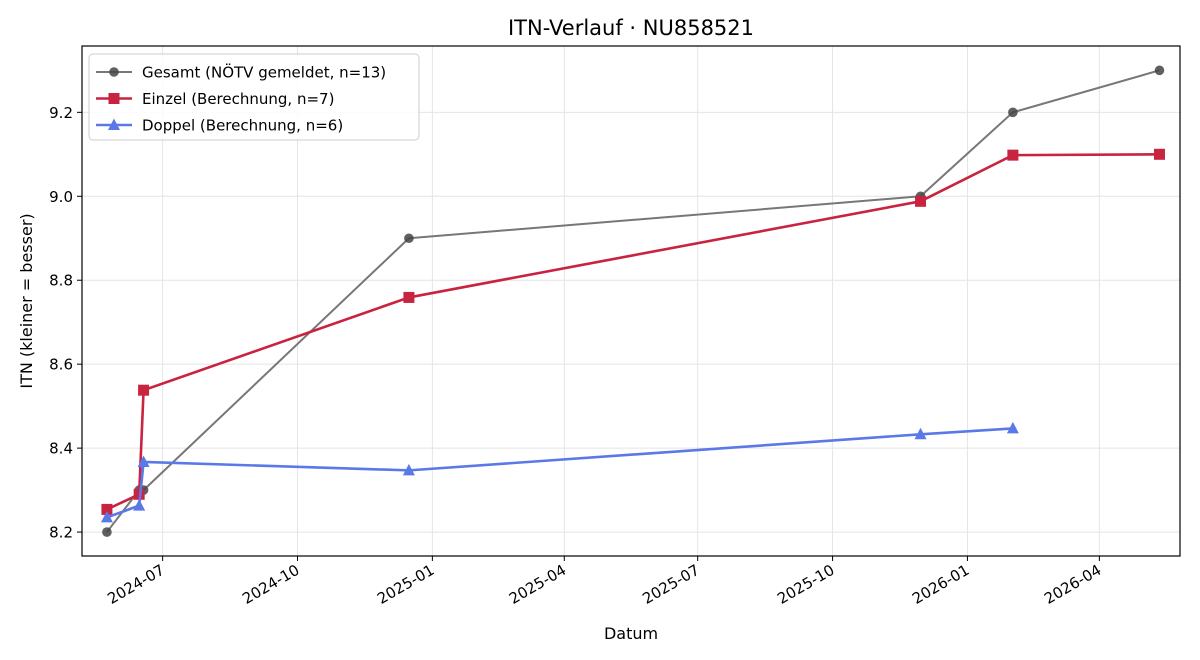  Describe the element at coordinates (264, 72) in the screenshot. I see `legend-label: Gesamt (NÖTV gemeldet, n=13)` at that location.